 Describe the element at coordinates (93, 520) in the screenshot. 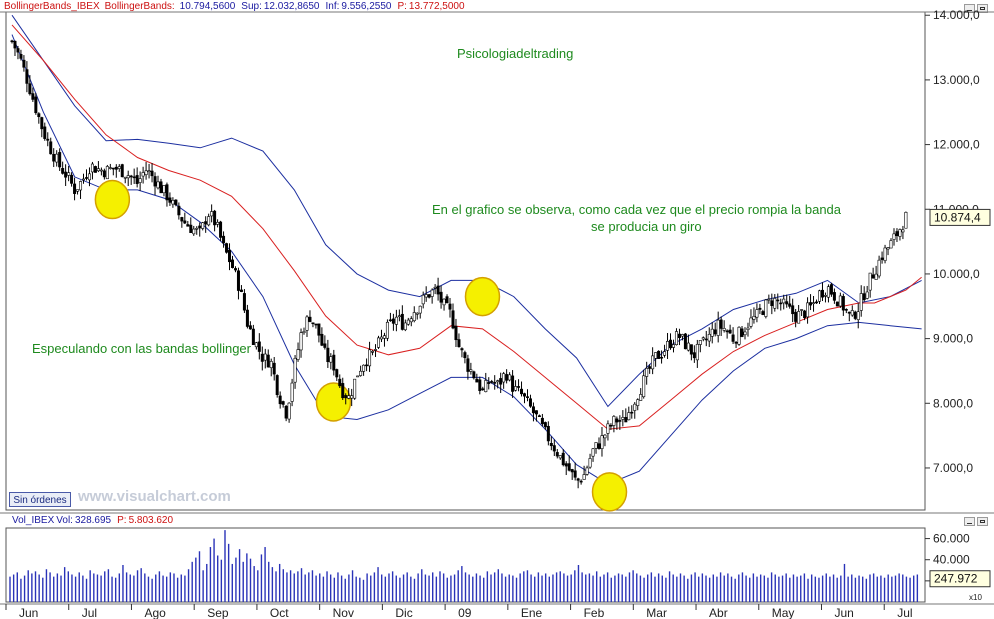

I see `volume-value: 328.695` at that location.